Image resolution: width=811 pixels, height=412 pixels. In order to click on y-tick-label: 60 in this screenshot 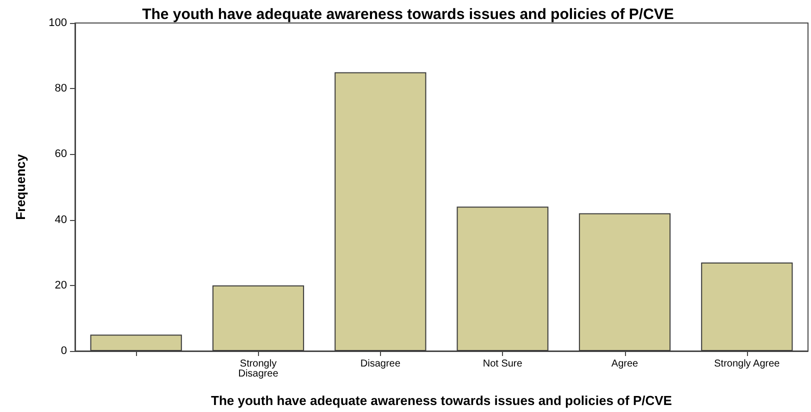, I will do `click(60, 154)`.